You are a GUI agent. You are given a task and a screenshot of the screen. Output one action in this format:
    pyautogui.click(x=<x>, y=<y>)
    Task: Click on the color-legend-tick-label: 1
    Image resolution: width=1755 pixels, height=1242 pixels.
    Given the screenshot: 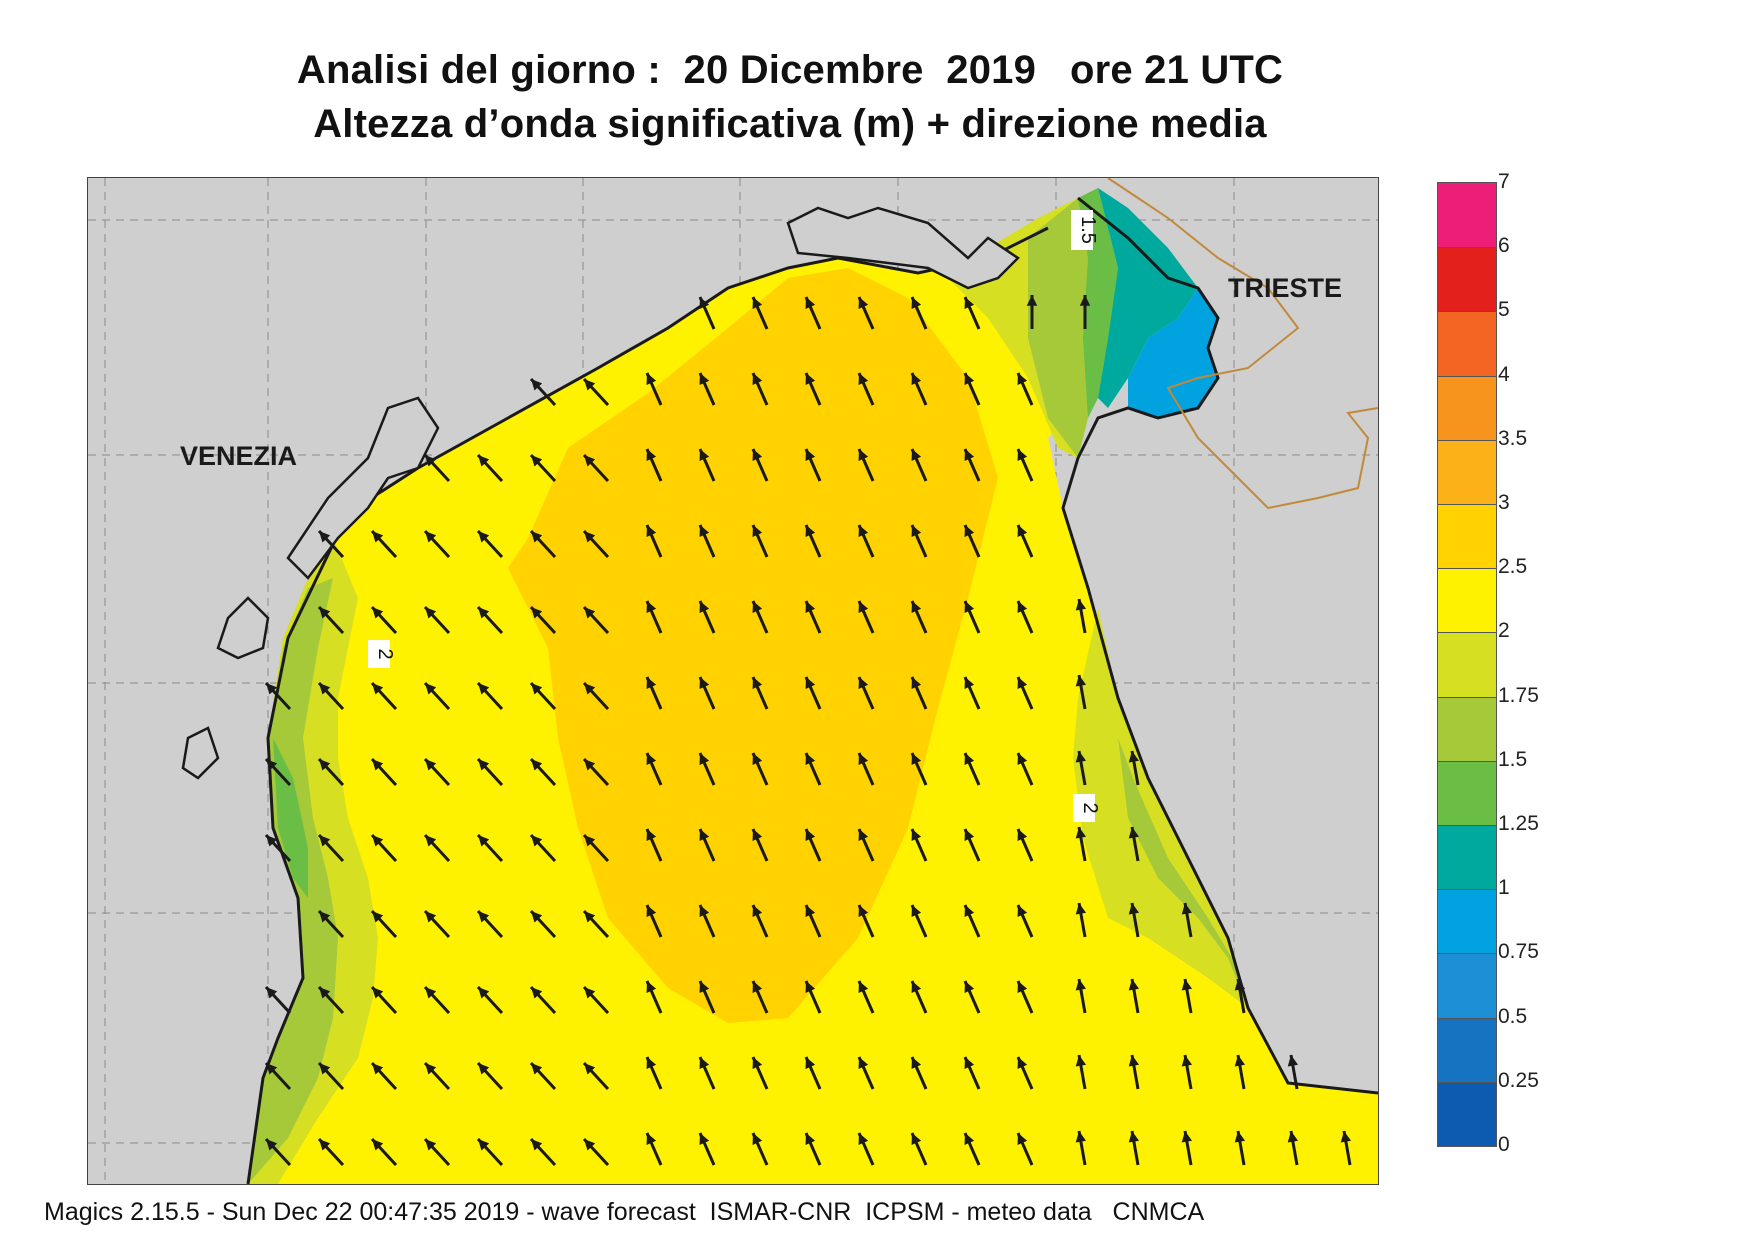 What is the action you would take?
    pyautogui.click(x=1504, y=888)
    